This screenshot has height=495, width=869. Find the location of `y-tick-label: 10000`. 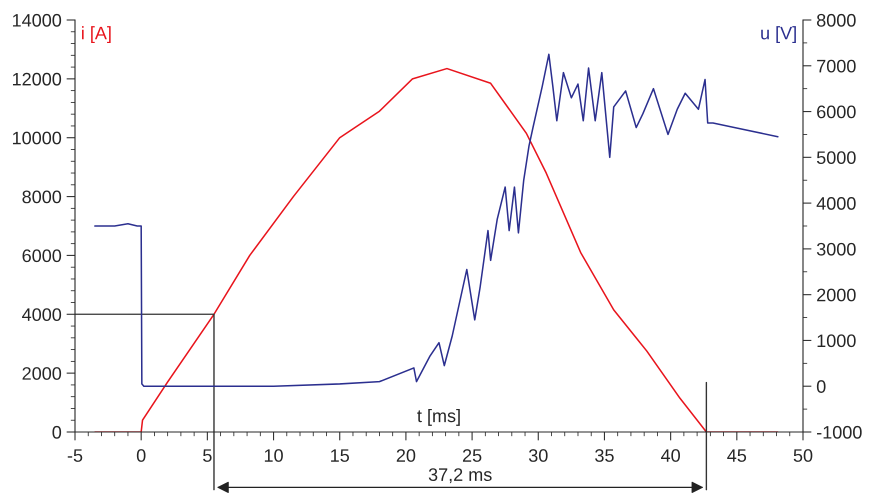

y-tick-label: 10000 is located at coordinates (37, 138).